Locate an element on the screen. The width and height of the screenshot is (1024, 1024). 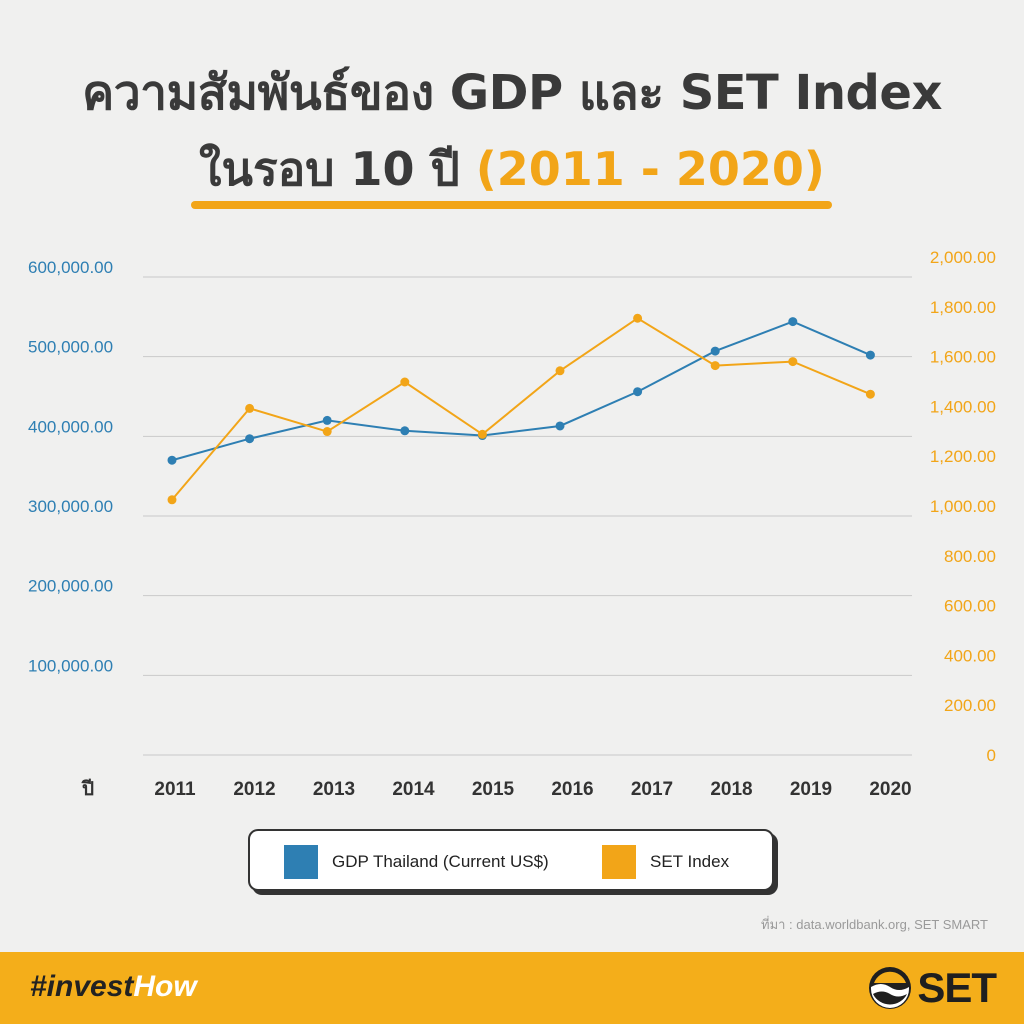
chart-subtitle: ในรอบ 10 ปี (2011 - 2020) is located at coordinates (512, 169).